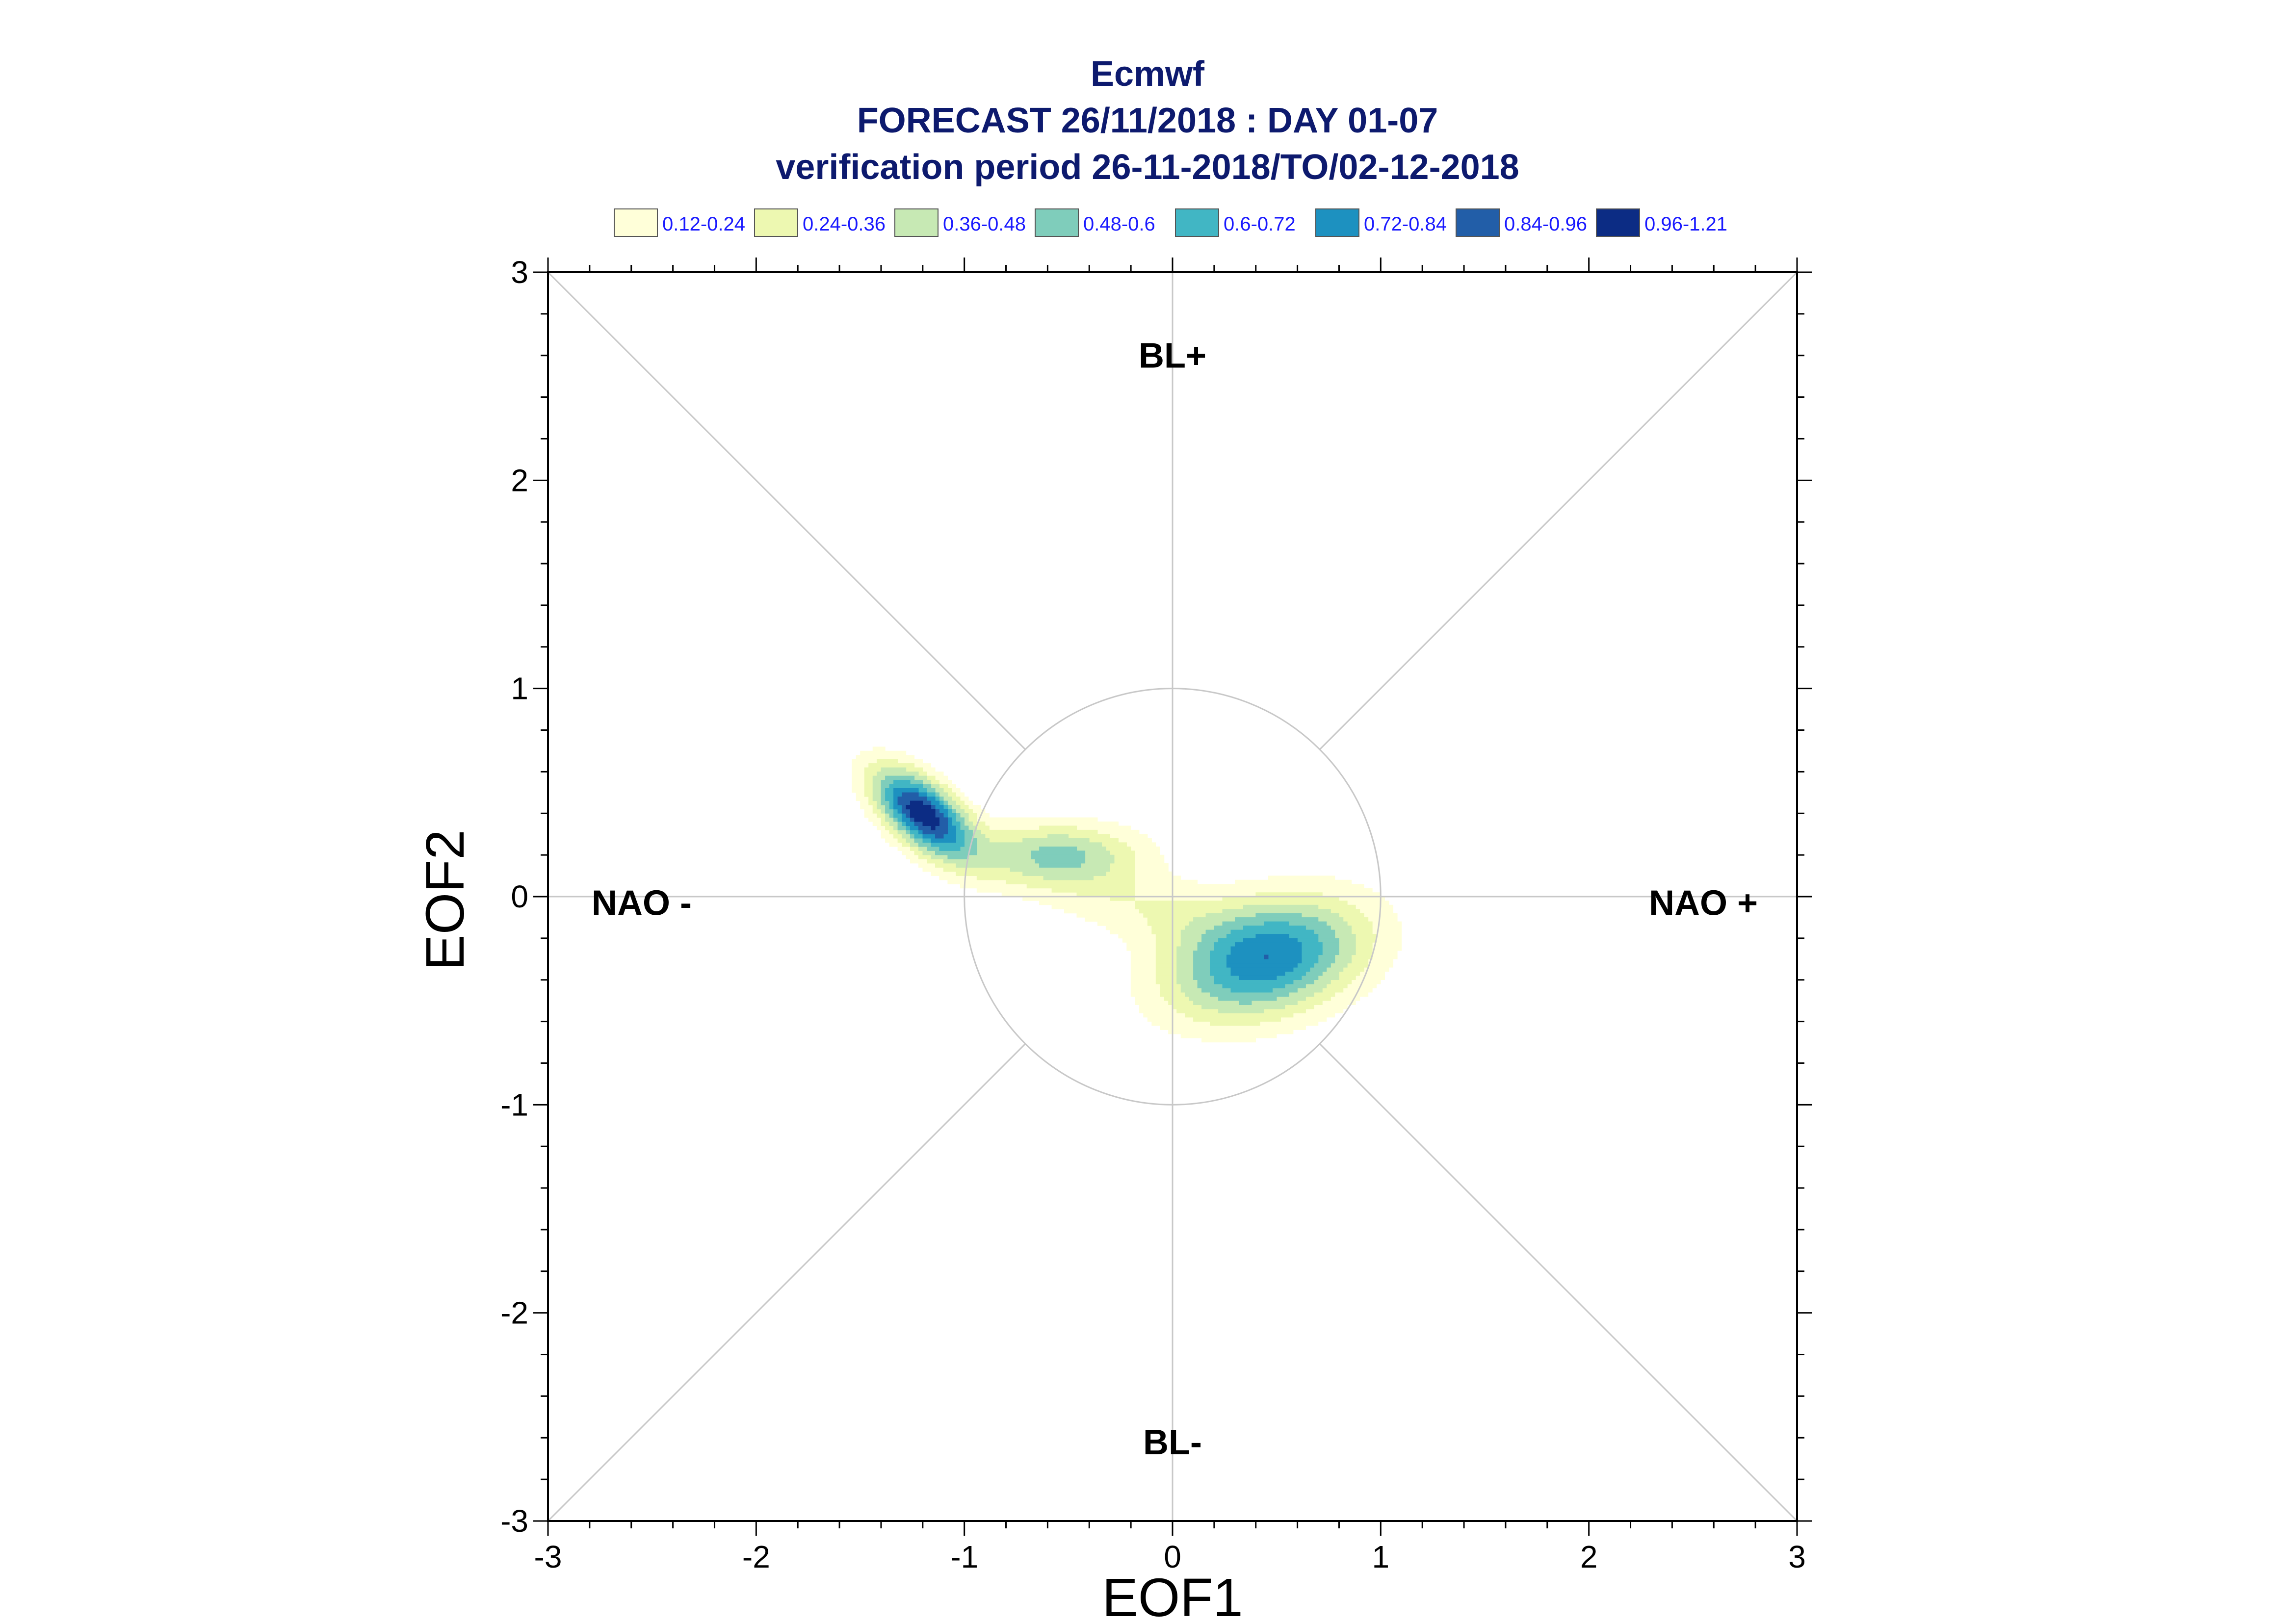 The image size is (2295, 1624). I want to click on legend-label: 0.24-0.36, so click(845, 224).